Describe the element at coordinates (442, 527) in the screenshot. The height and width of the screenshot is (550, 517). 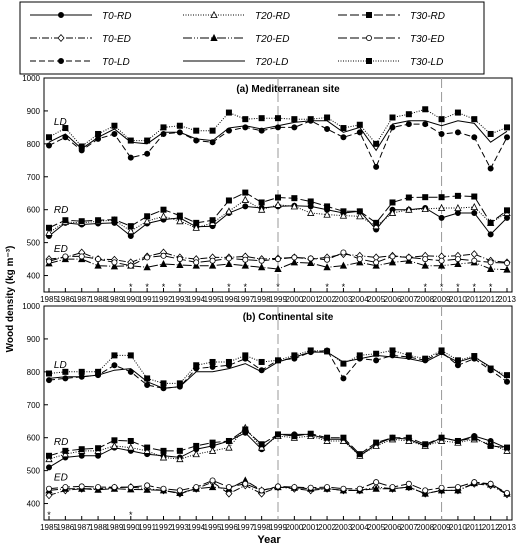
I see `x-tick-label: 2009` at that location.